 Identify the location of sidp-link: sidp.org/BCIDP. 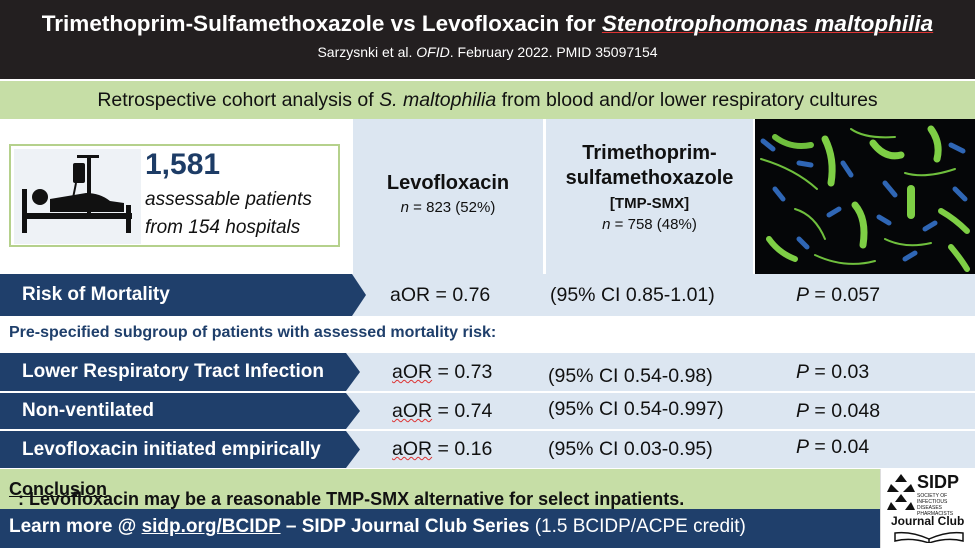
(211, 526).